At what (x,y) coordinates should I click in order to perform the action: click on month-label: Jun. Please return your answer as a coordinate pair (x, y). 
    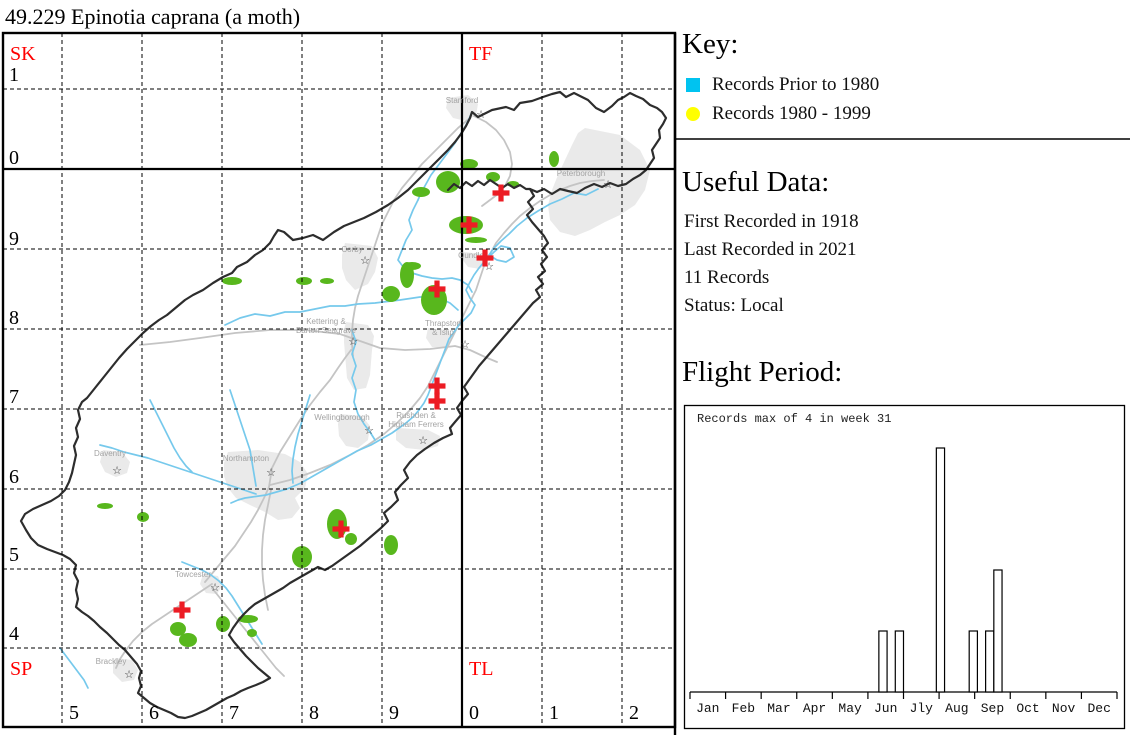
    Looking at the image, I should click on (885, 708).